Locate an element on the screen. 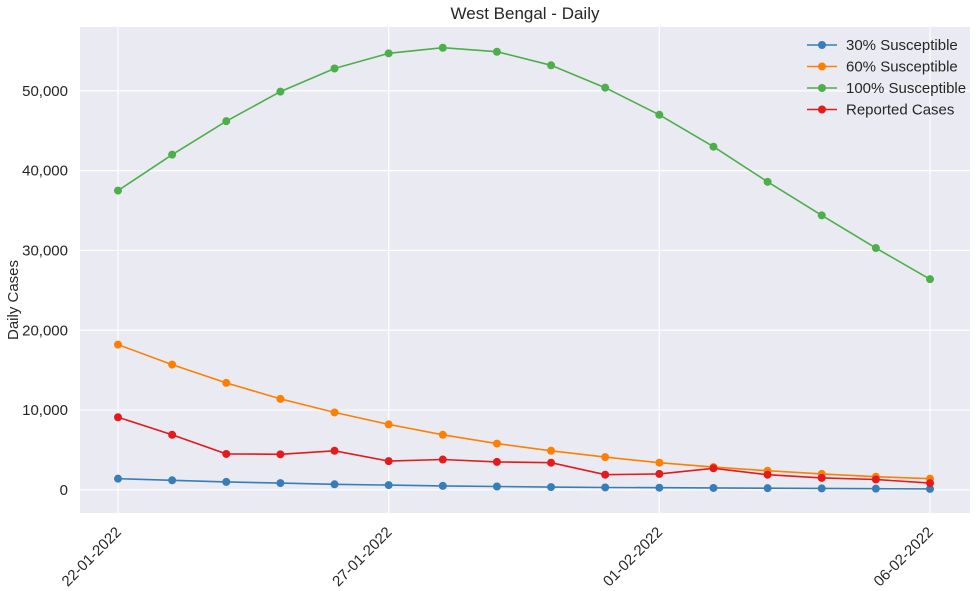 The image size is (977, 591). legend-item: 60% Susceptible is located at coordinates (882, 67).